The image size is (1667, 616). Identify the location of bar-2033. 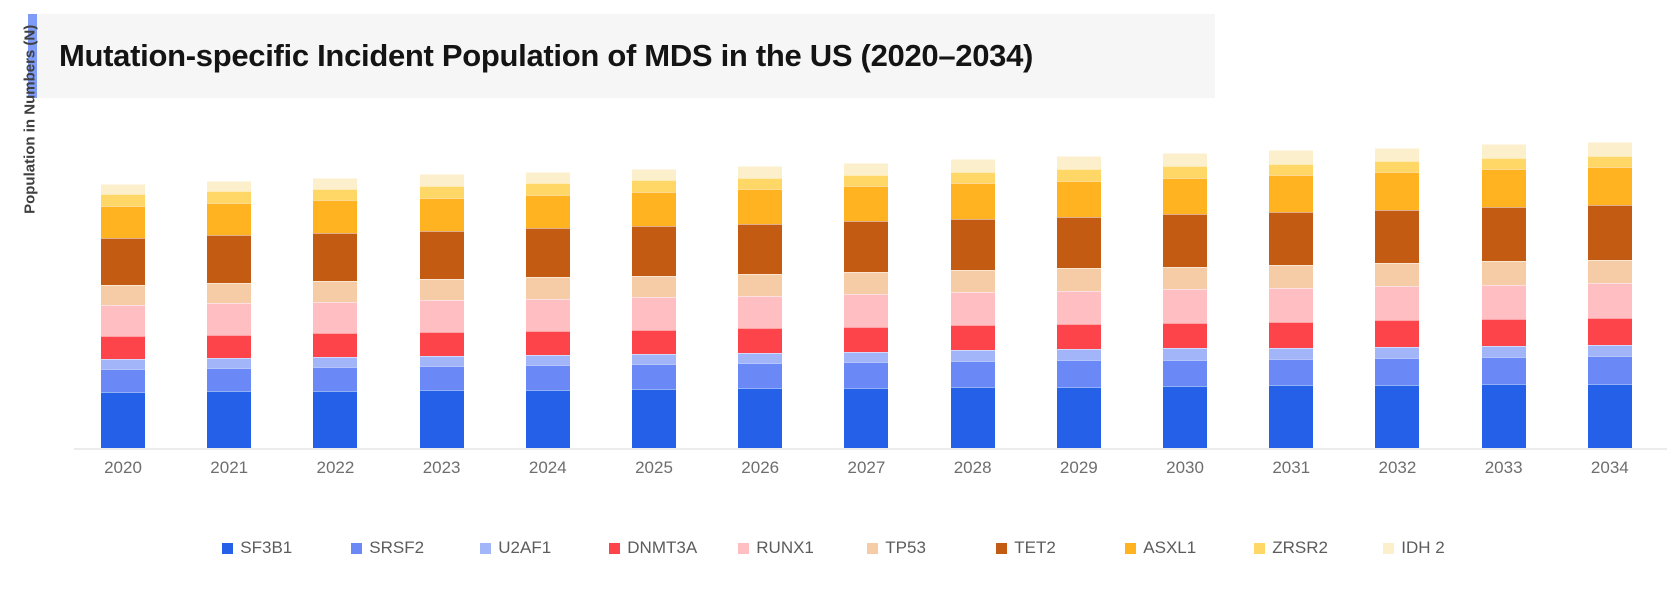
(1503, 296).